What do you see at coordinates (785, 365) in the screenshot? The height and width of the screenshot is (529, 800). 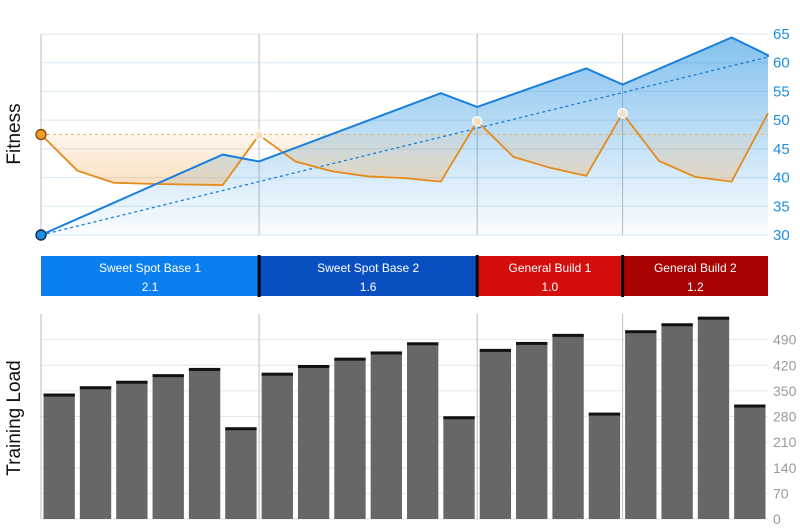 I see `load-tick-label: 420` at bounding box center [785, 365].